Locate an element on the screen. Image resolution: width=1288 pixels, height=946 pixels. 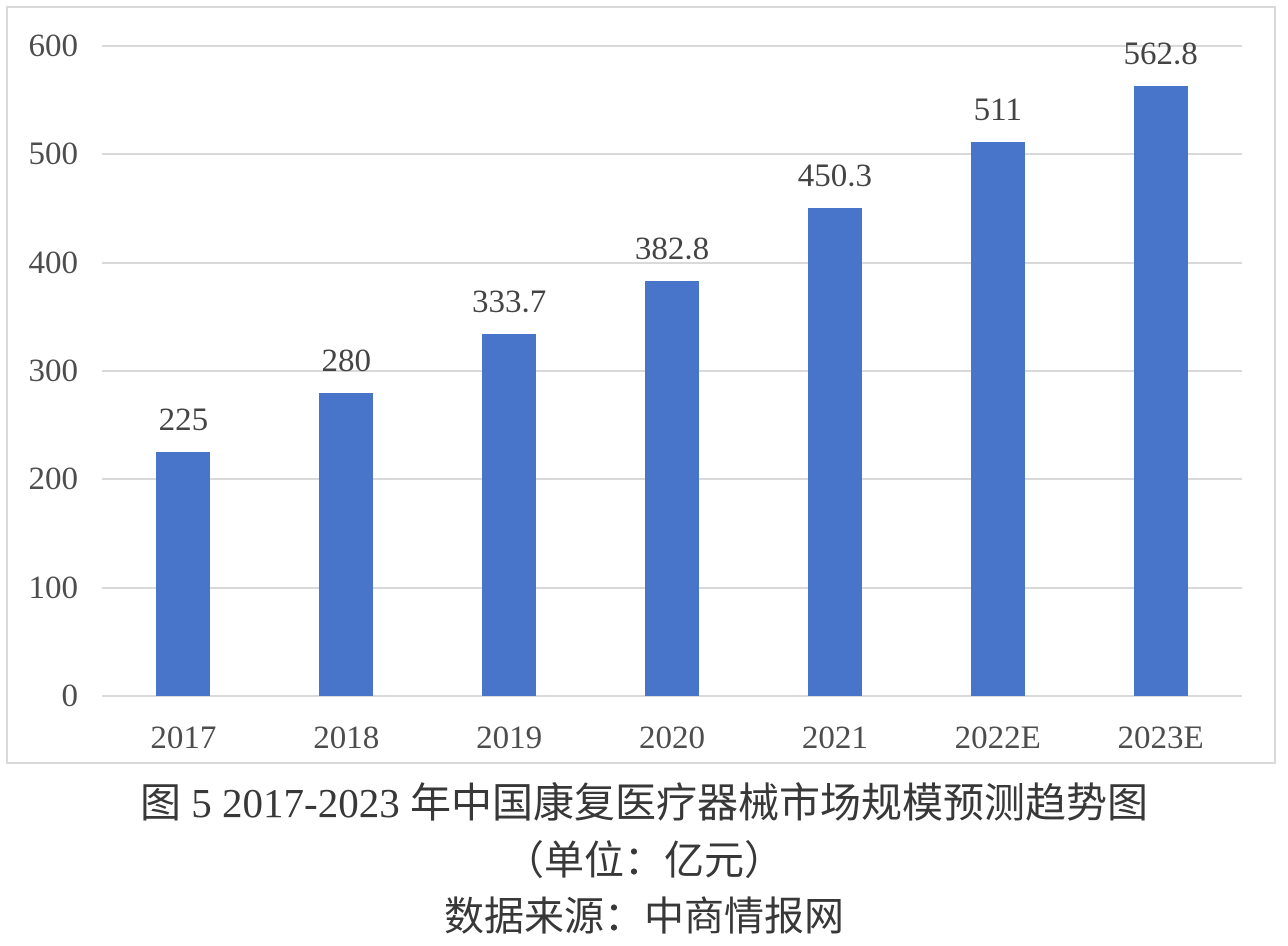
bar-value-label: 225 is located at coordinates (183, 420).